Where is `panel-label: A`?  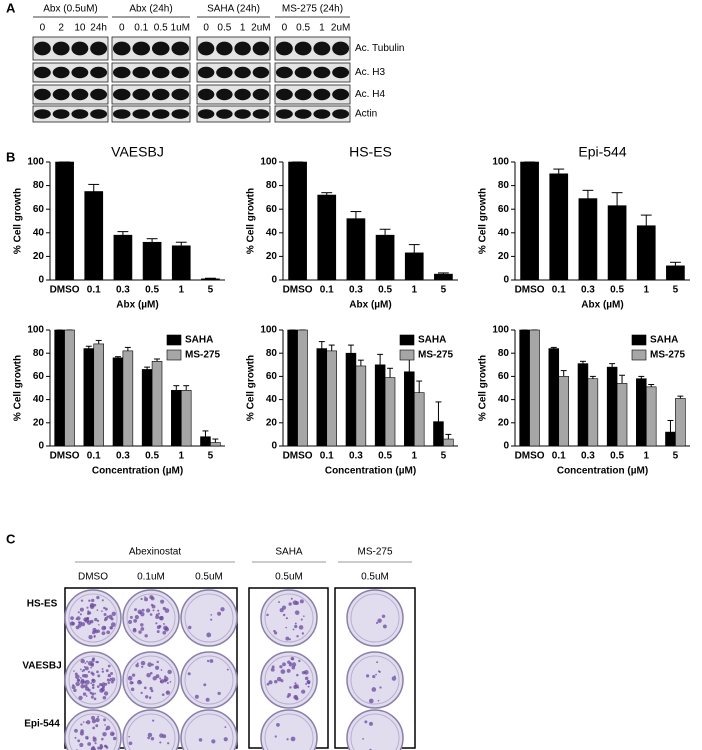 panel-label: A is located at coordinates (11, 7).